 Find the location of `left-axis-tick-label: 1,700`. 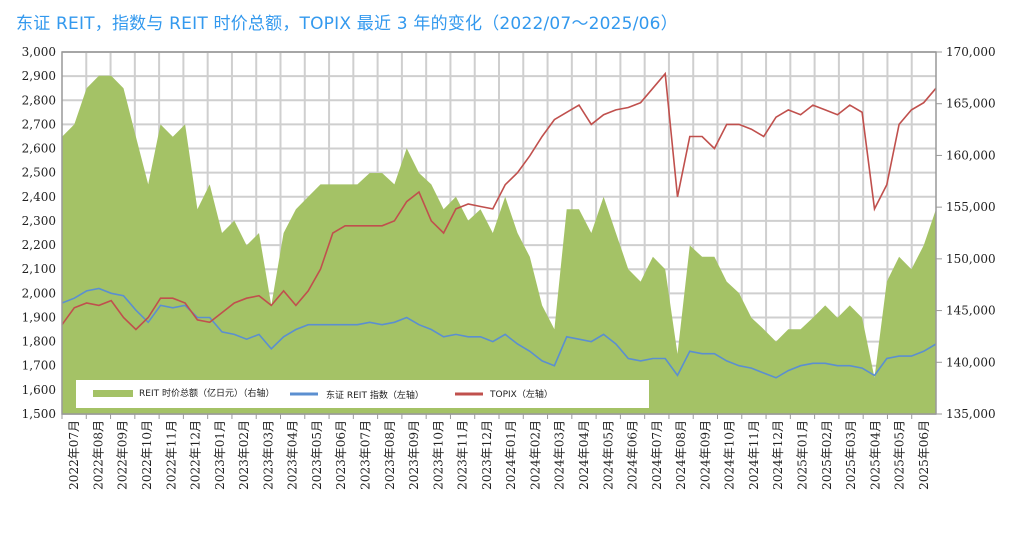

left-axis-tick-label: 1,700 is located at coordinates (39, 366).